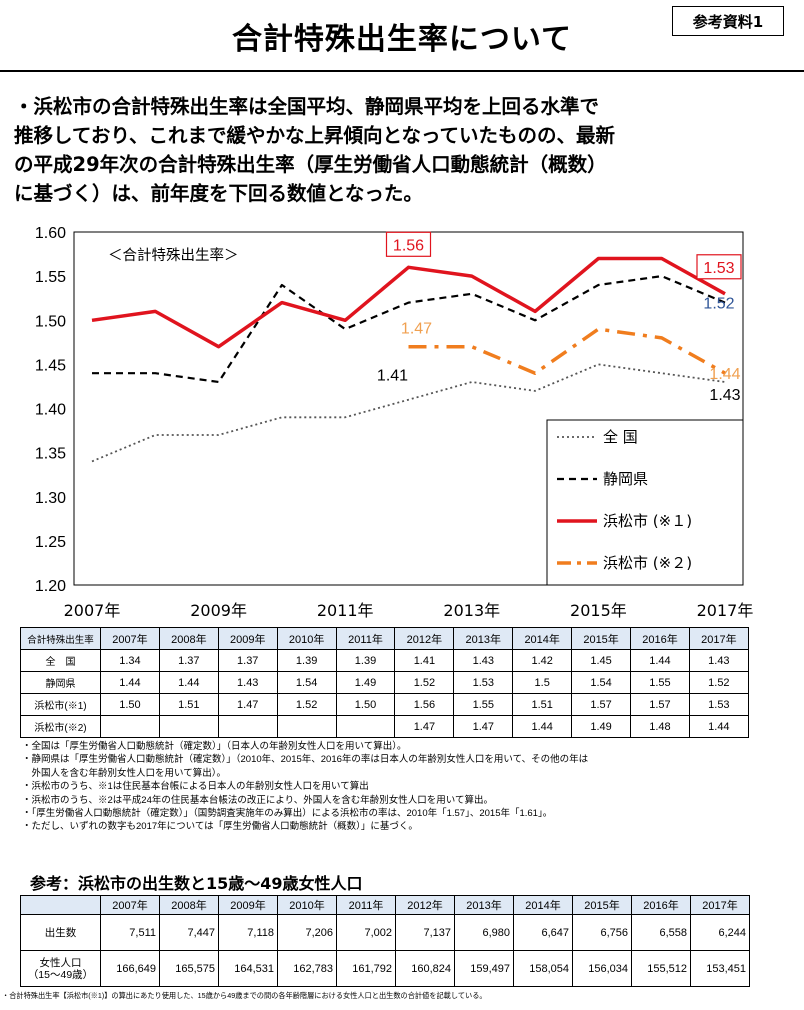 The image size is (804, 1010). Describe the element at coordinates (60, 726) in the screenshot. I see `row-label: 浜松市(※2)` at that location.